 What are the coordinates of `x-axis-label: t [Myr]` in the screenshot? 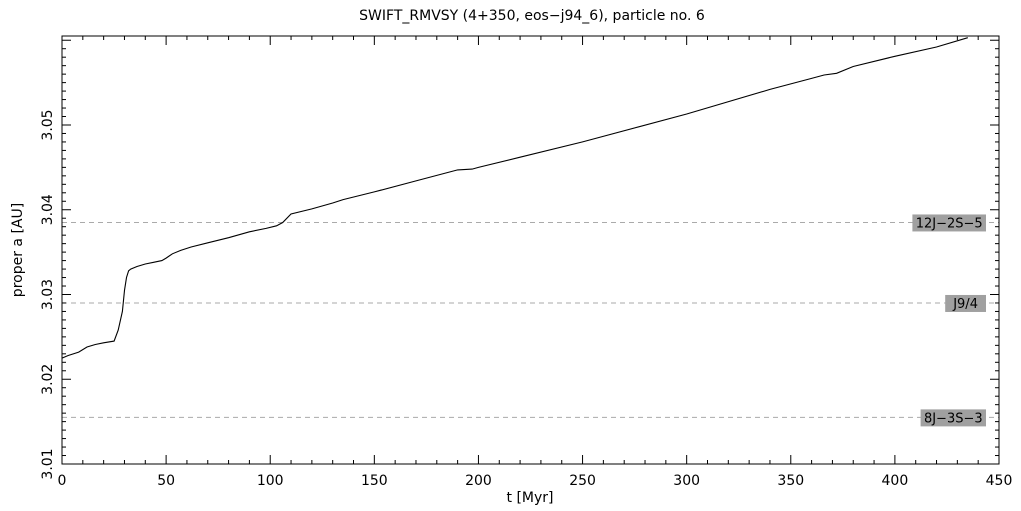 It's located at (530, 498).